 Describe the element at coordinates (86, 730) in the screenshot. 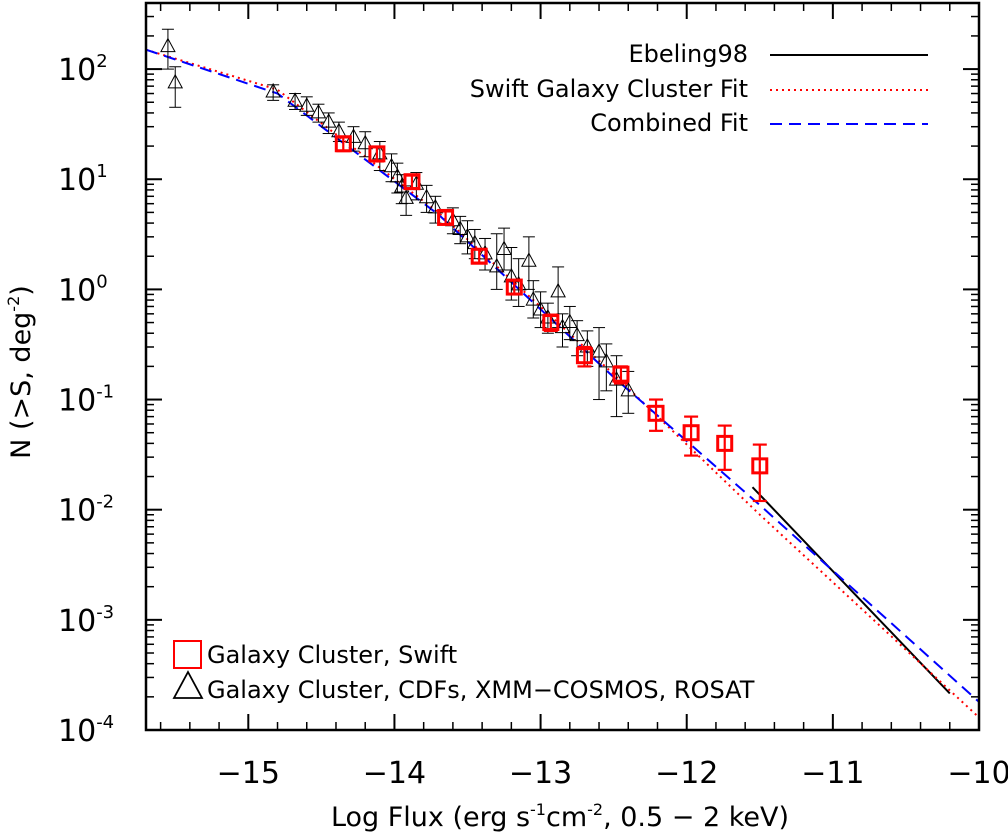

I see `y-tick-label: 10⁻⁴` at that location.